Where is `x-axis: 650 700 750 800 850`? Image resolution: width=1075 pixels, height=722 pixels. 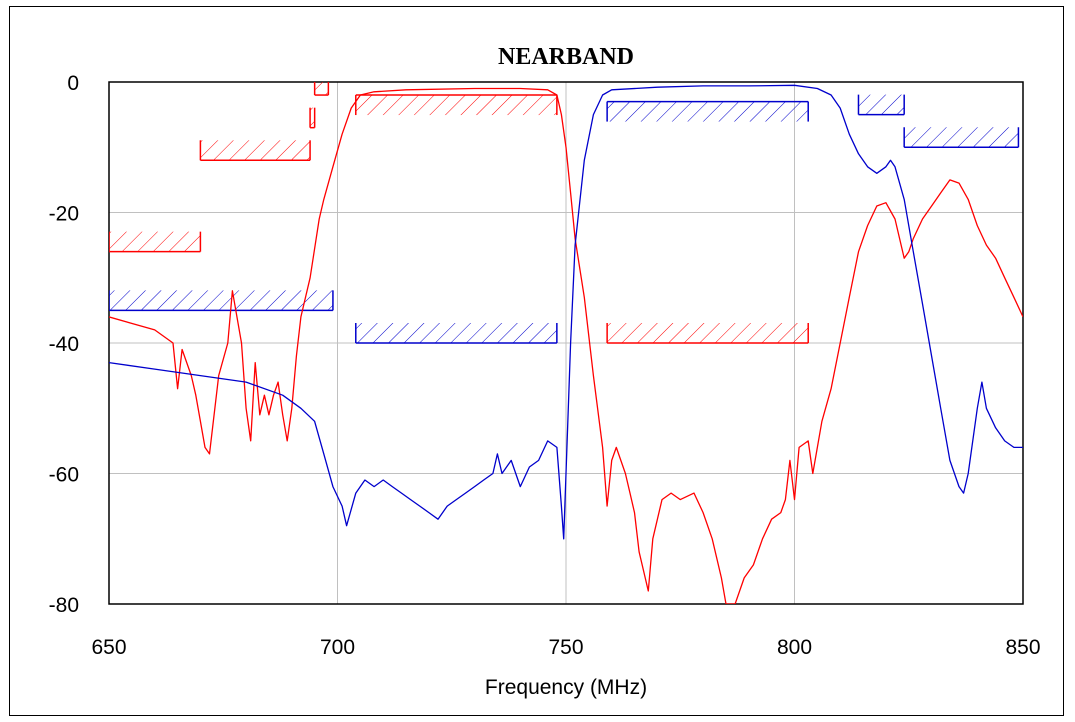 x-axis: 650 700 750 800 850 is located at coordinates (565, 647).